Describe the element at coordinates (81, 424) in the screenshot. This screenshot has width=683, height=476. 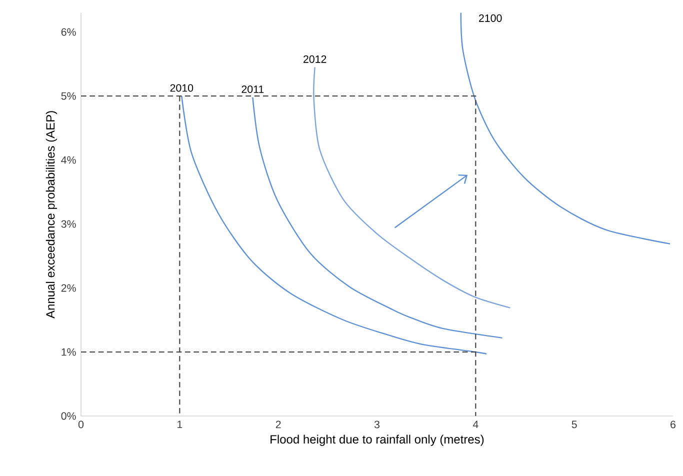
I see `x-tick-label: 0` at that location.